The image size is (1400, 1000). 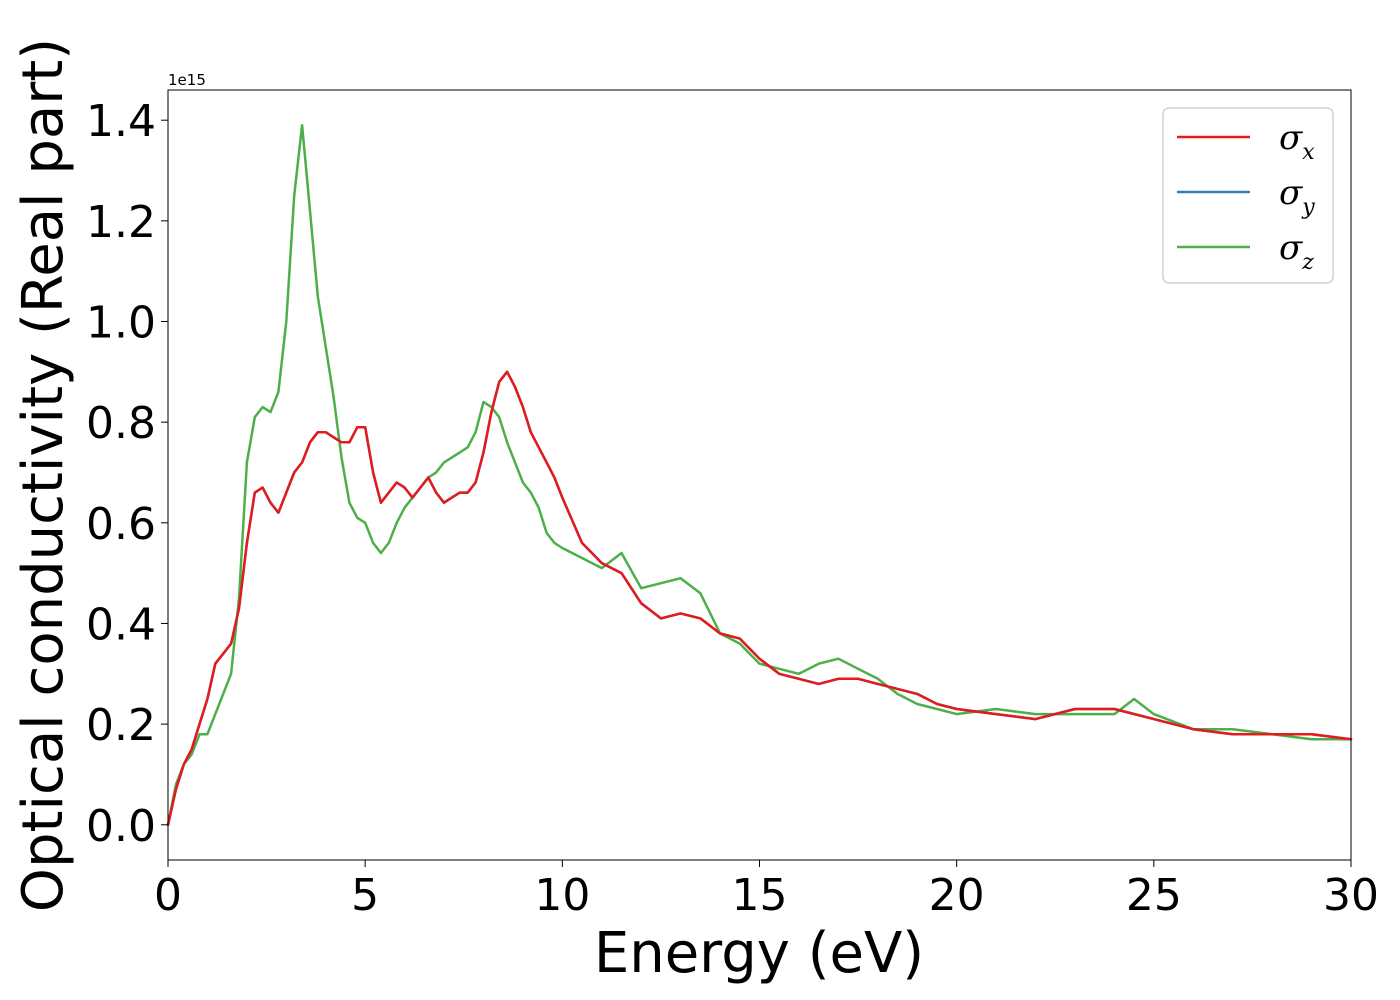 What do you see at coordinates (121, 323) in the screenshot?
I see `y-tick-label: 1.0` at bounding box center [121, 323].